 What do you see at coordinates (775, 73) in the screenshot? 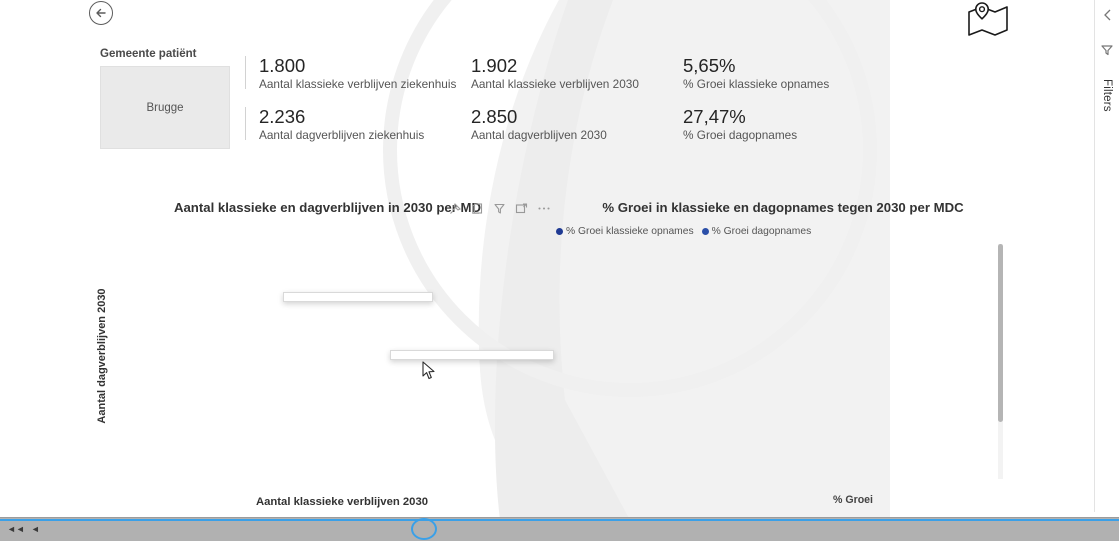
I see `kpi-card: 5,65% % Groei klassieke opnames` at bounding box center [775, 73].